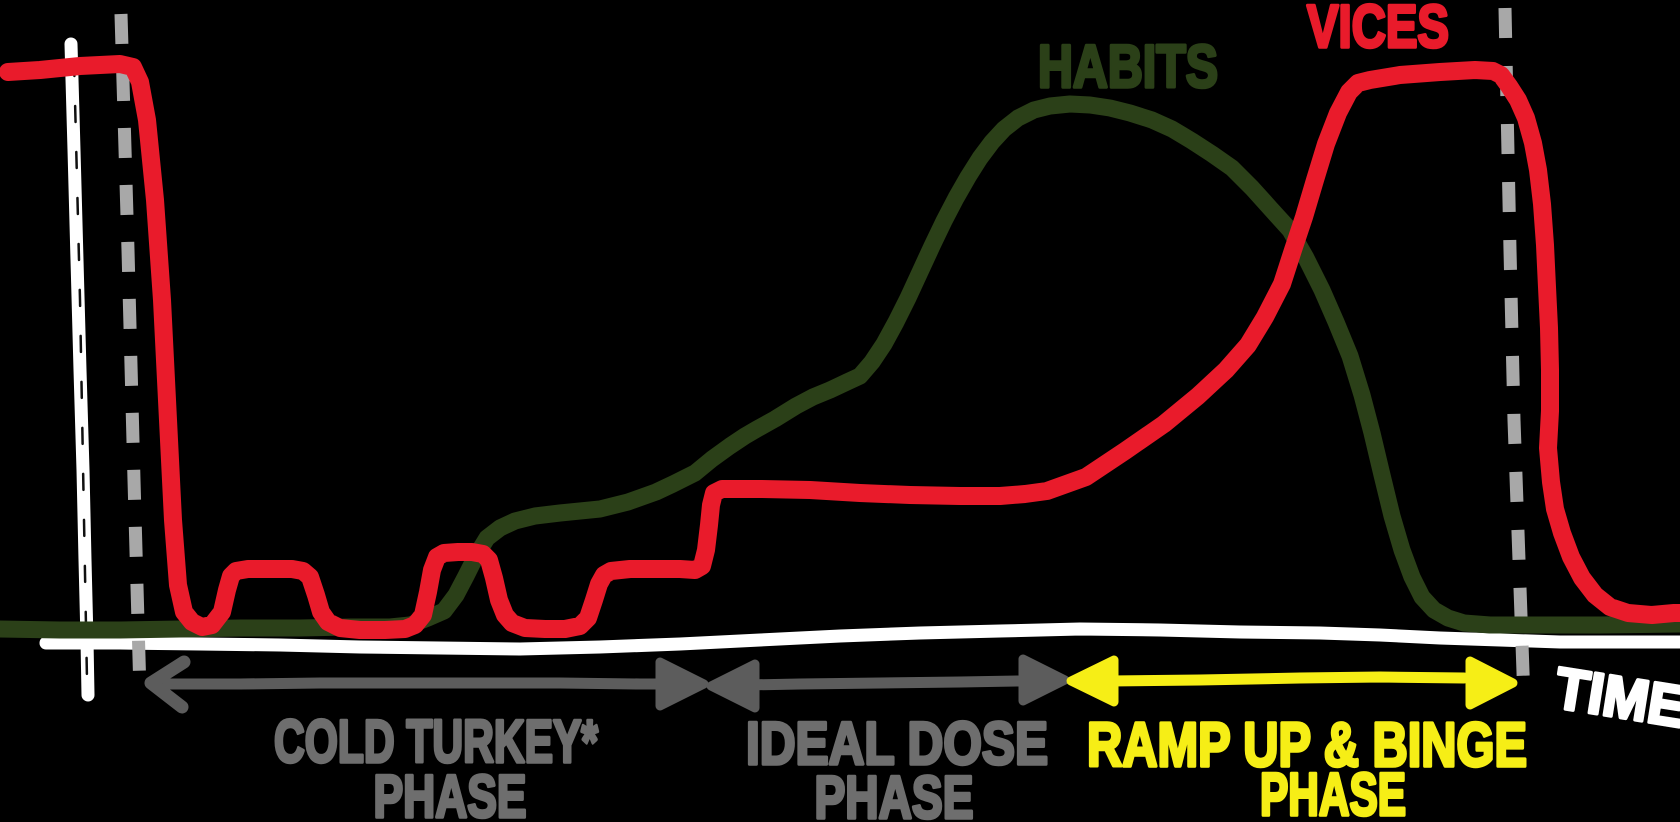 This screenshot has height=822, width=1680. I want to click on svg-text: COLD TURKEY*, so click(436, 741).